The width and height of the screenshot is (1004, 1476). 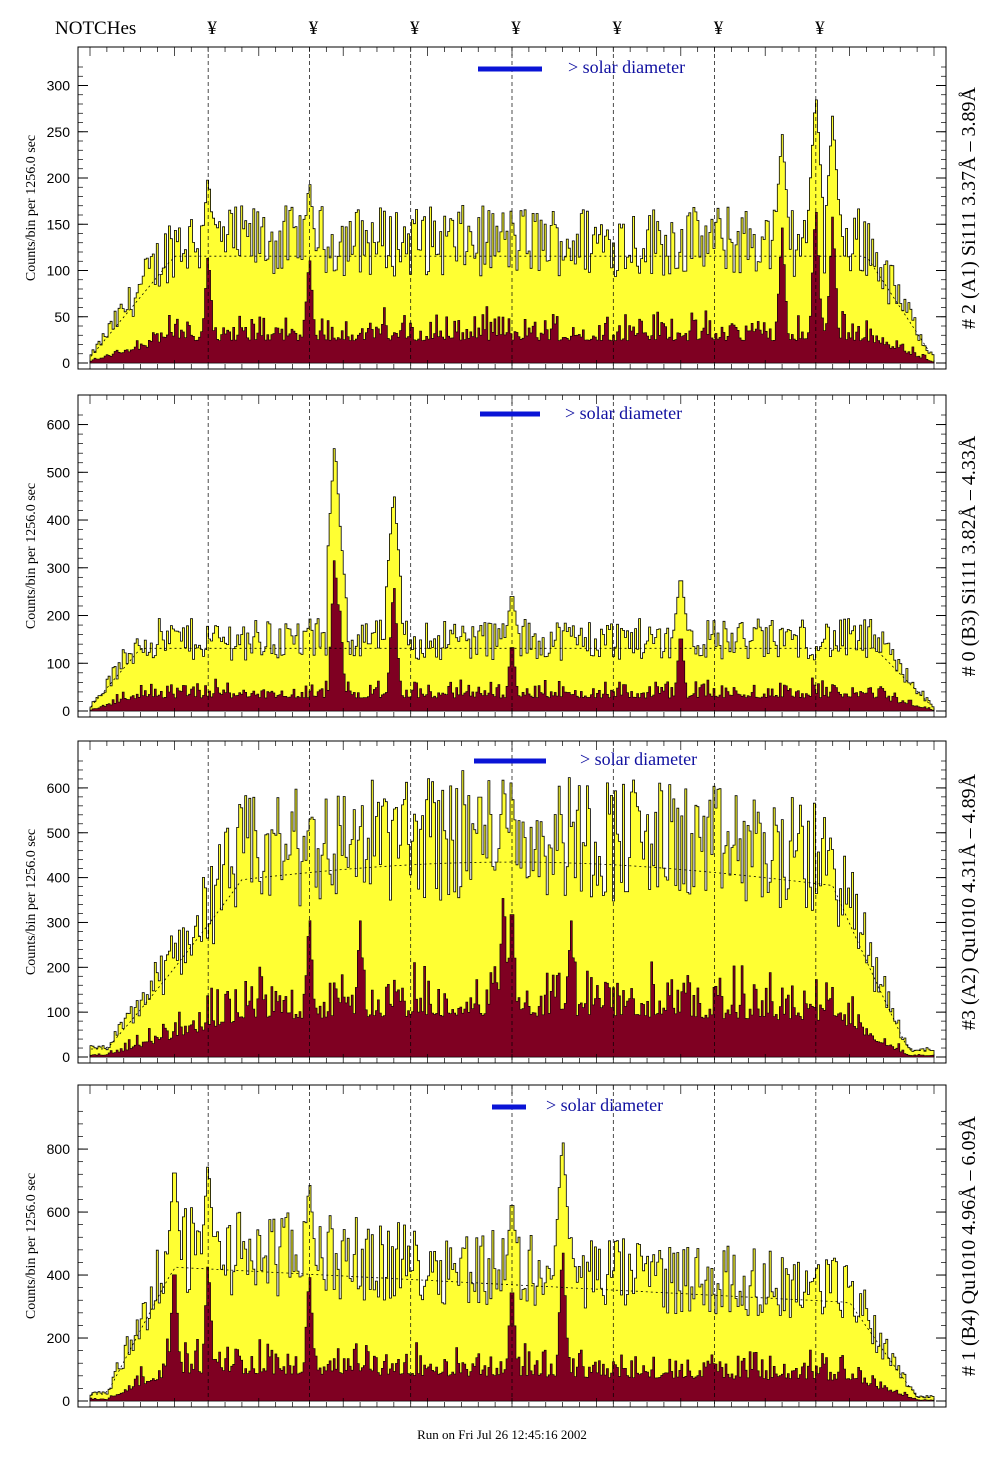 I want to click on notch-marker-5: ¥, so click(x=617, y=28).